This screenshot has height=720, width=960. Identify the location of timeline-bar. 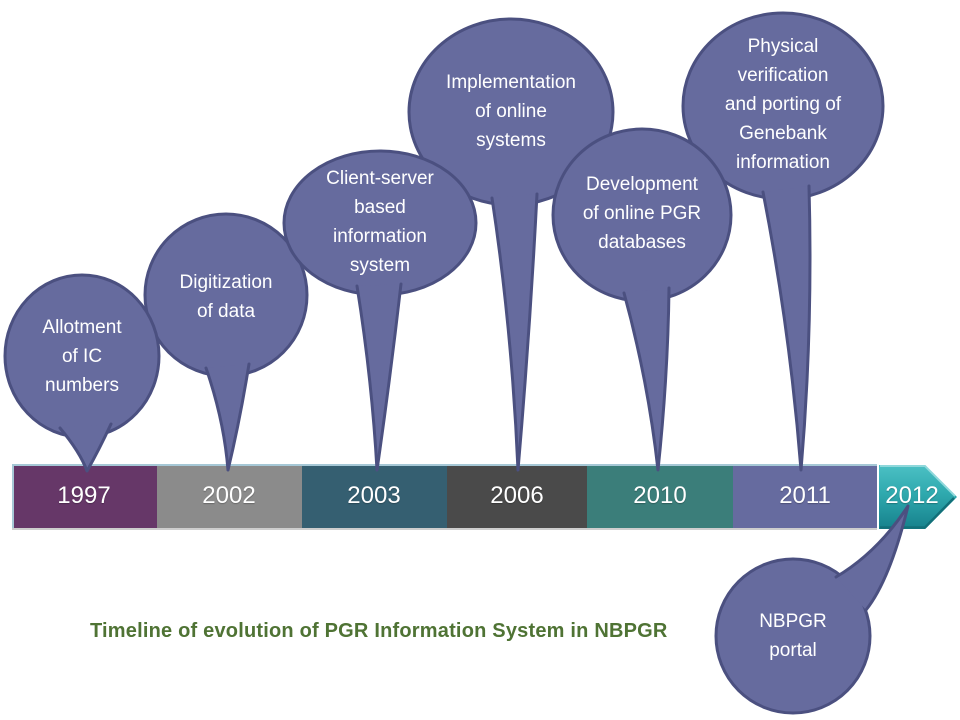
(484, 497).